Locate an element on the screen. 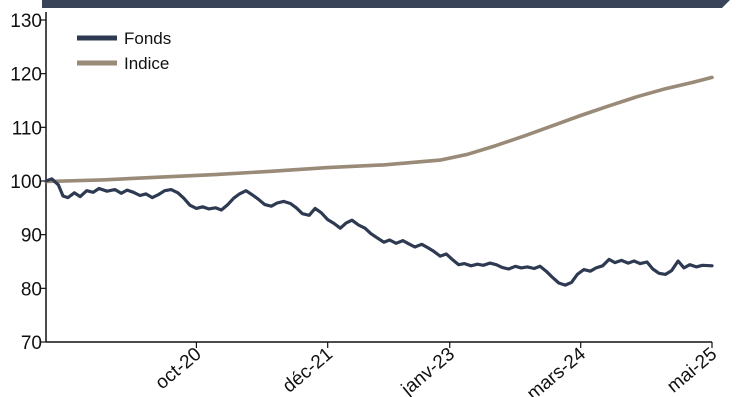  y-tick-label: 100 is located at coordinates (26, 182).